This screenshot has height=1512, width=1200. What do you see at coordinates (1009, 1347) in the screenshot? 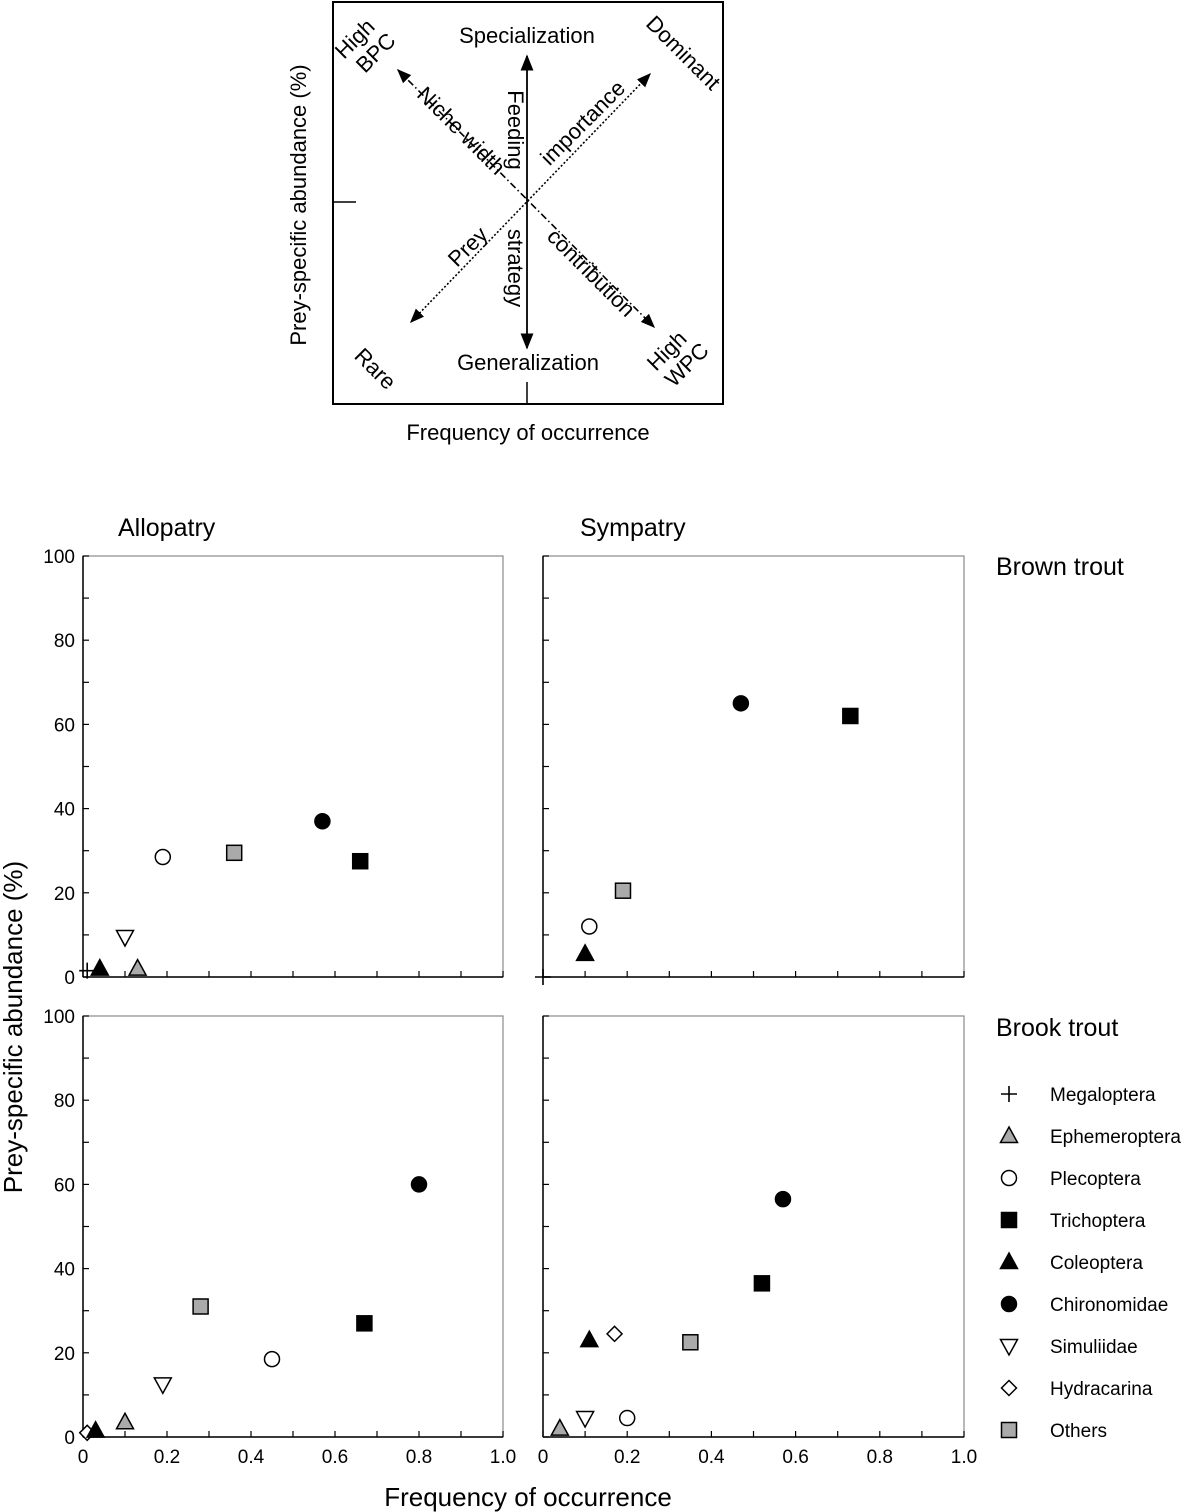
I see `legend-marker-simuliidae` at bounding box center [1009, 1347].